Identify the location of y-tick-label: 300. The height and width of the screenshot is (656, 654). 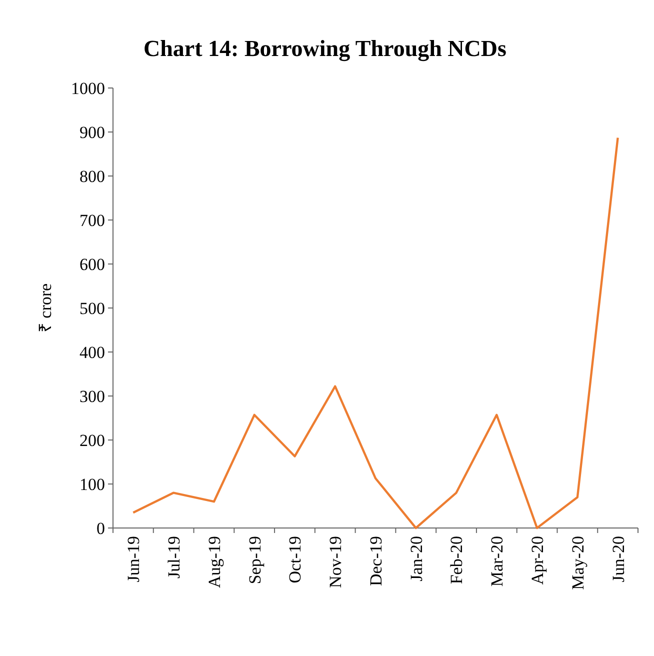
(92, 396).